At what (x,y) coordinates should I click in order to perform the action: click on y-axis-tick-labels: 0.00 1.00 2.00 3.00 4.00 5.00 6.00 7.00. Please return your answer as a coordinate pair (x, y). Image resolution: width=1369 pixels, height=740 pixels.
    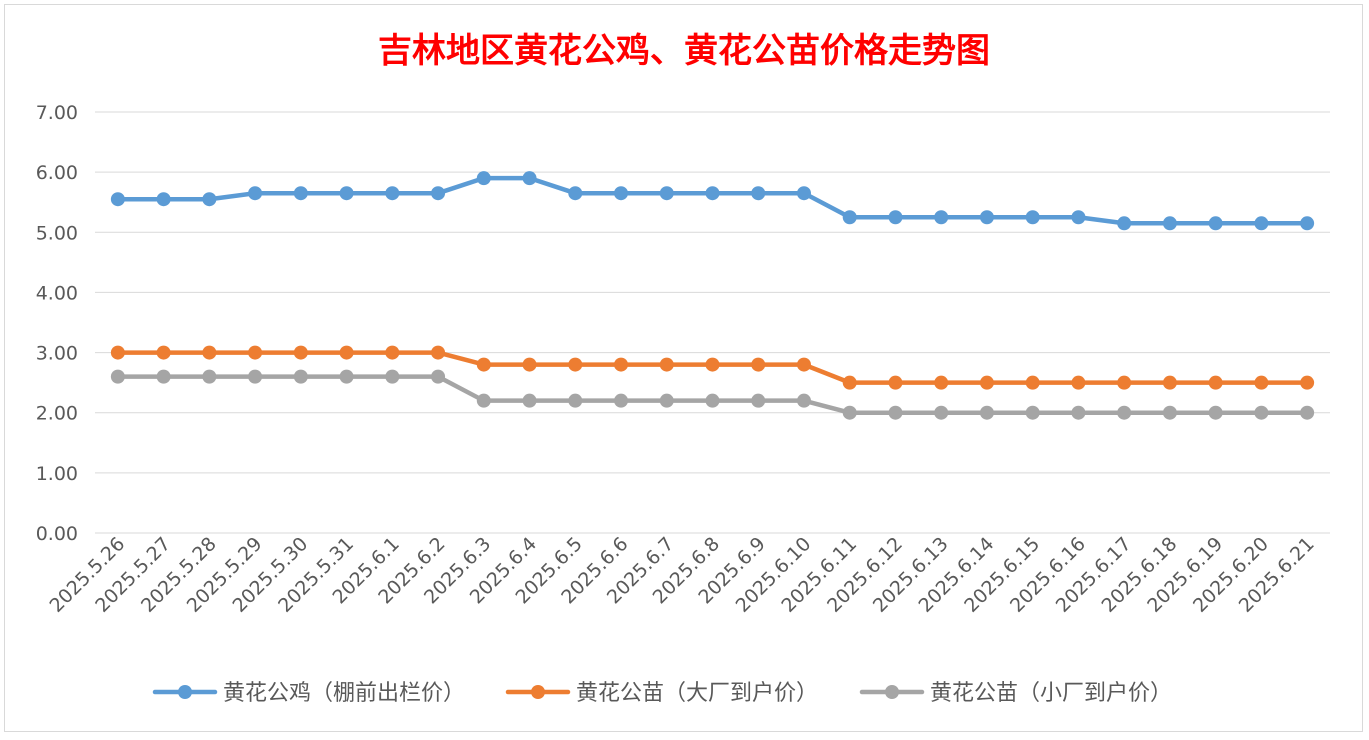
    Looking at the image, I should click on (57, 323).